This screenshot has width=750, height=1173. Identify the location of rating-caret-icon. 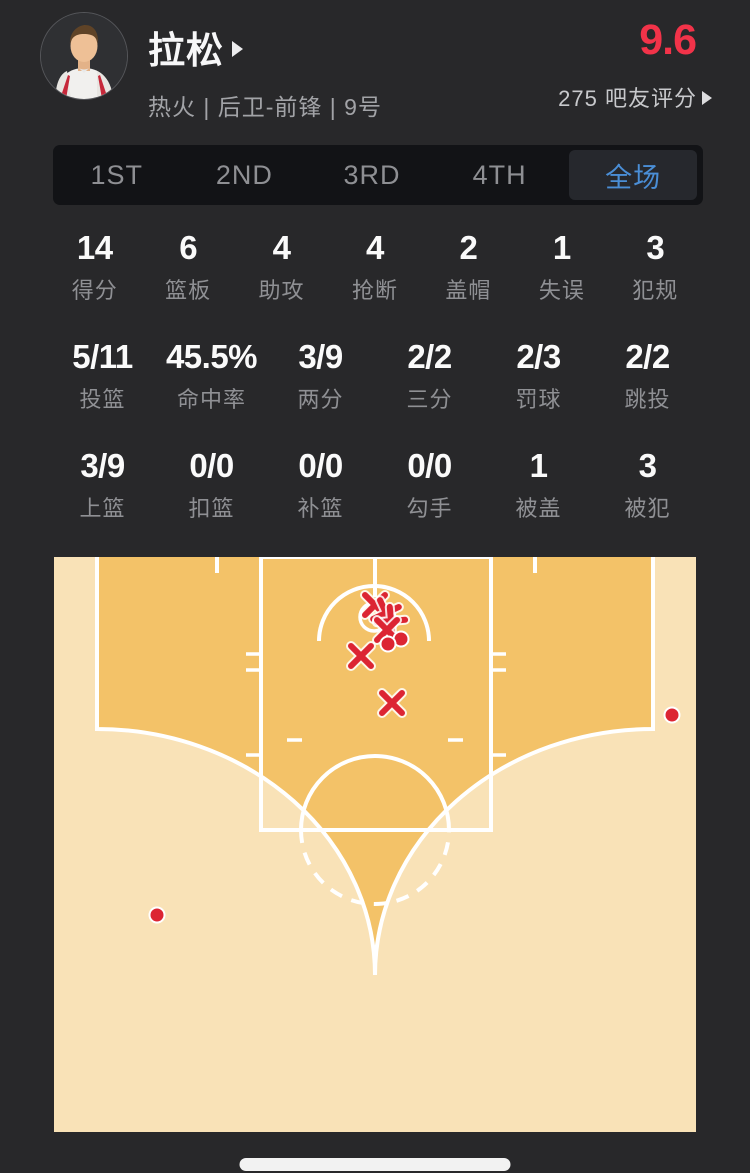
(707, 98).